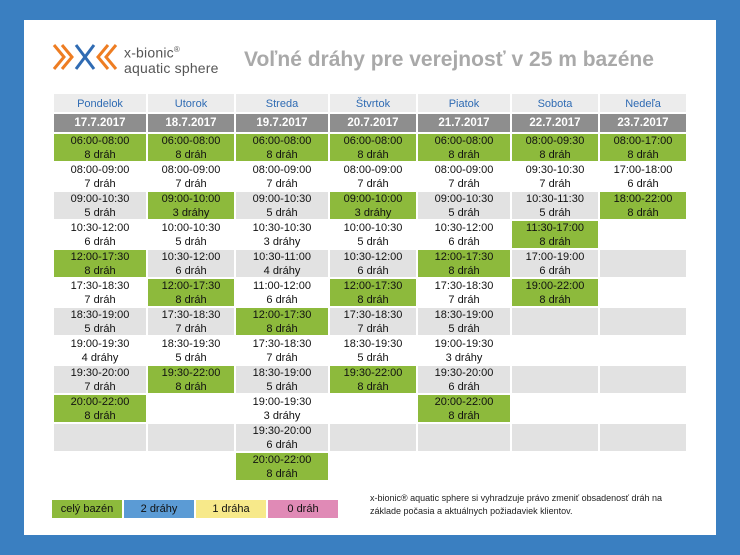  I want to click on slot-time: 18:30-19:00, so click(100, 314).